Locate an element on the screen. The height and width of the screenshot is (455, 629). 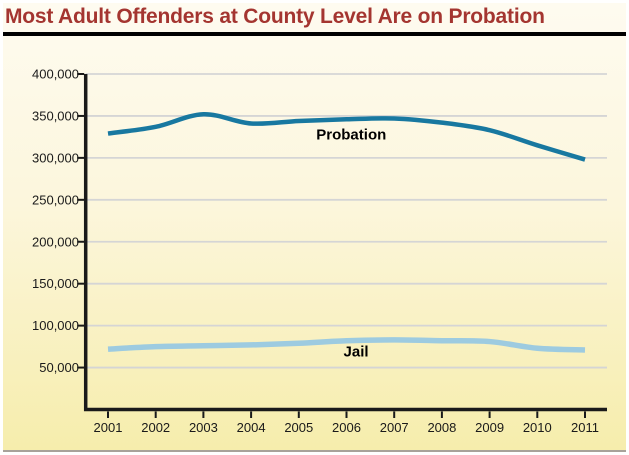
x-tick-label: 2004 is located at coordinates (251, 427).